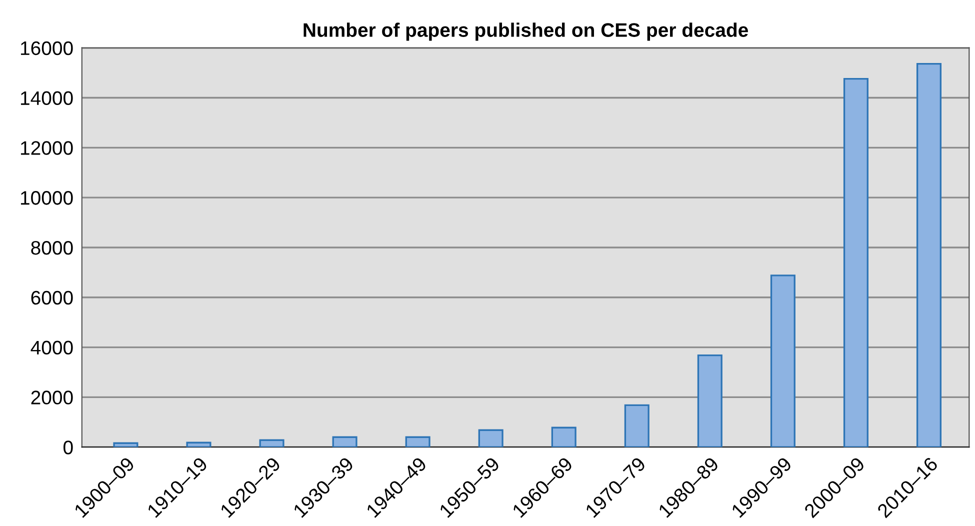 The width and height of the screenshot is (975, 526). I want to click on chart-title: Number of papers published on CES per decade, so click(526, 31).